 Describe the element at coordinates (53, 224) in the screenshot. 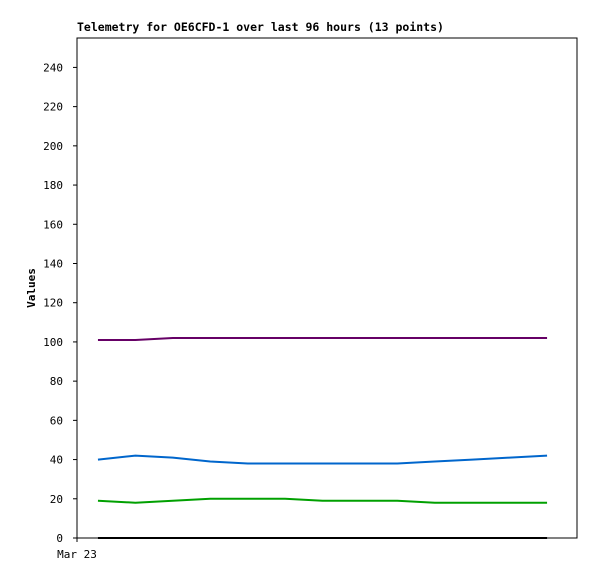

I see `y-tick-label: 160` at that location.